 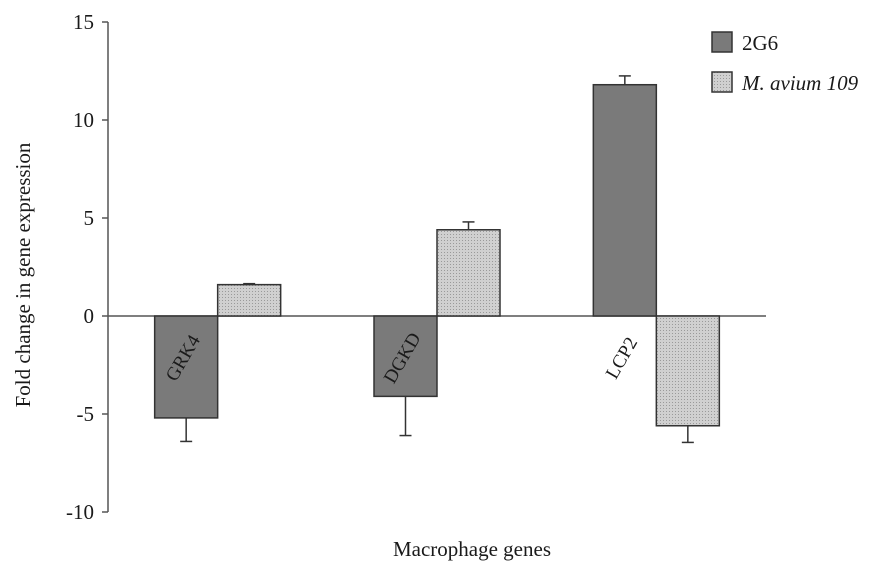 What do you see at coordinates (402, 358) in the screenshot?
I see `category-labels: GRK4 DGKD LCP2` at bounding box center [402, 358].